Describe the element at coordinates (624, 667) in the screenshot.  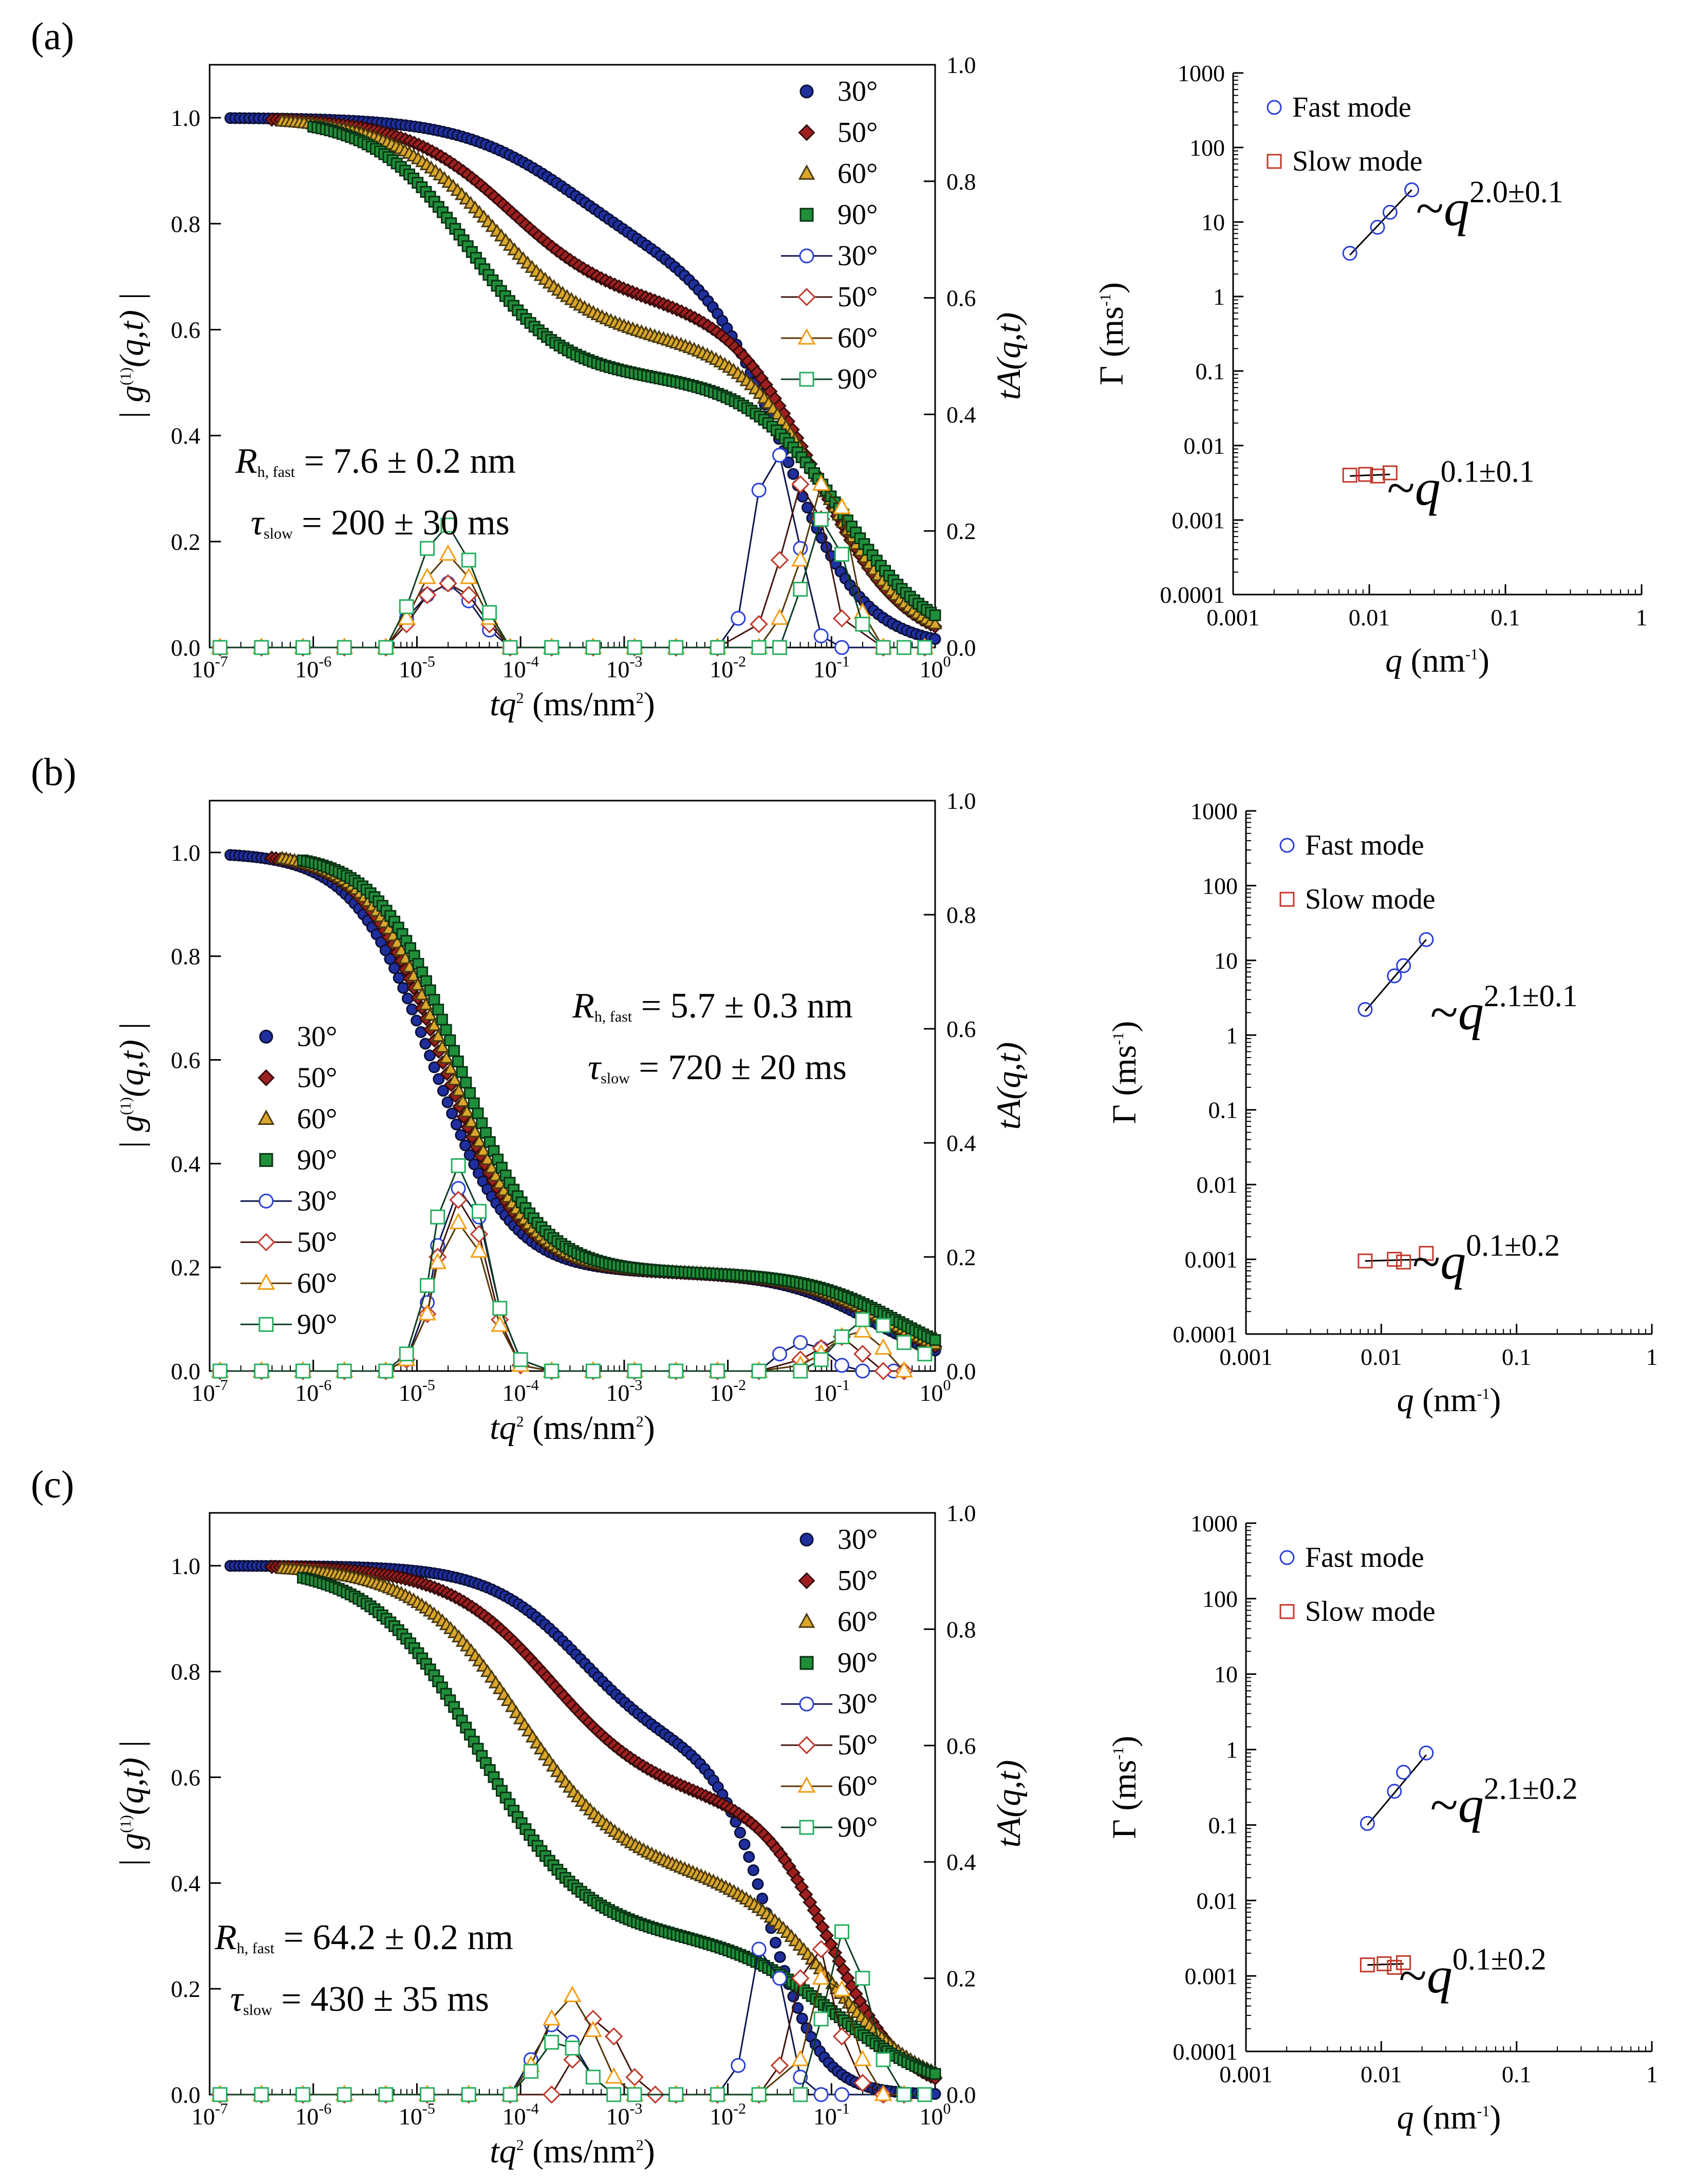
I see `x-tick-label: 10⁻³` at that location.